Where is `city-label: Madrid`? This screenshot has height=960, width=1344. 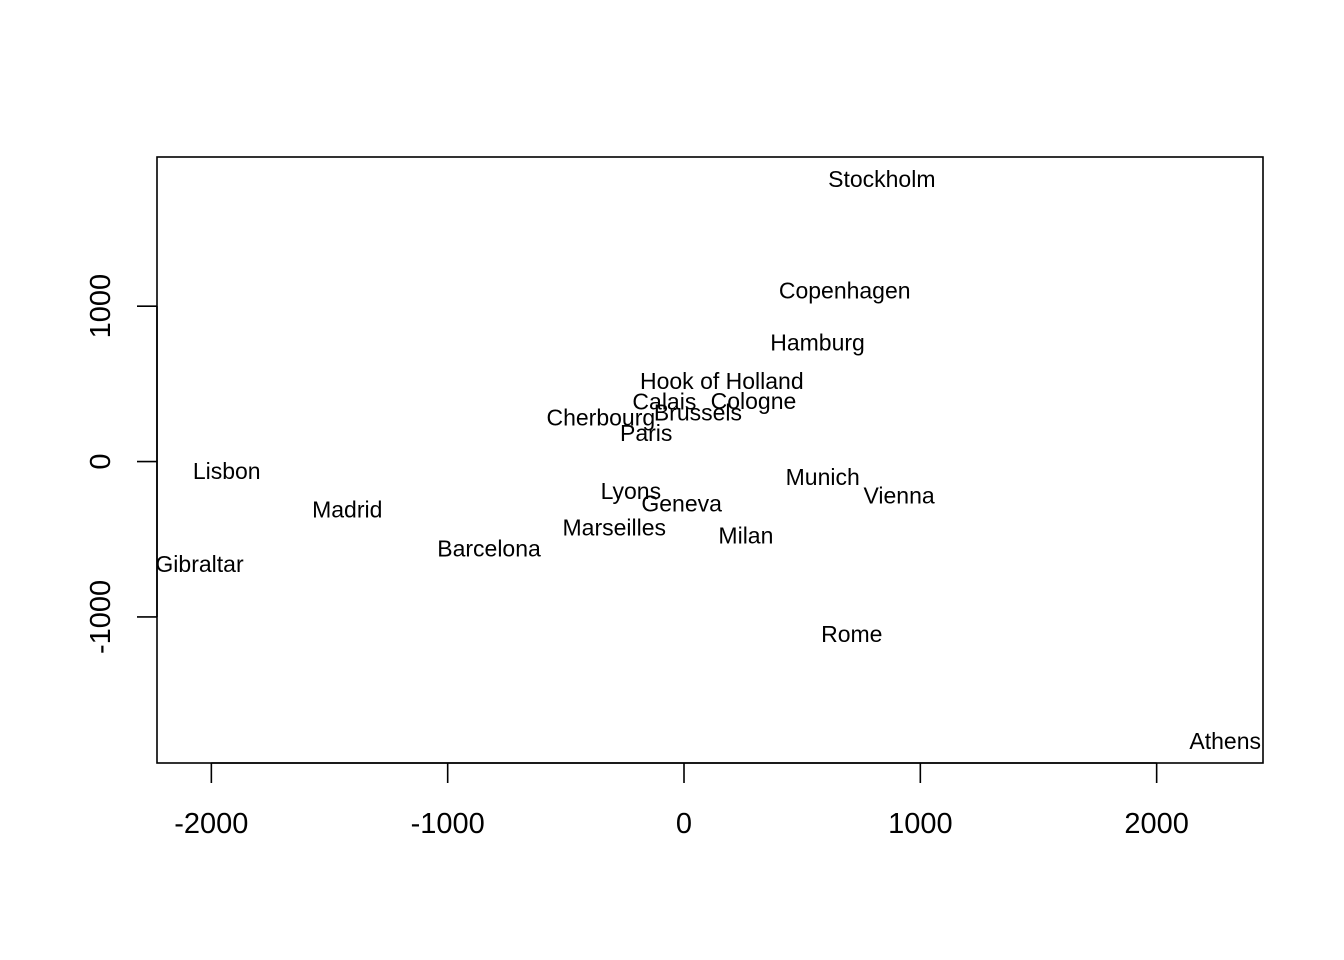 city-label: Madrid is located at coordinates (347, 510).